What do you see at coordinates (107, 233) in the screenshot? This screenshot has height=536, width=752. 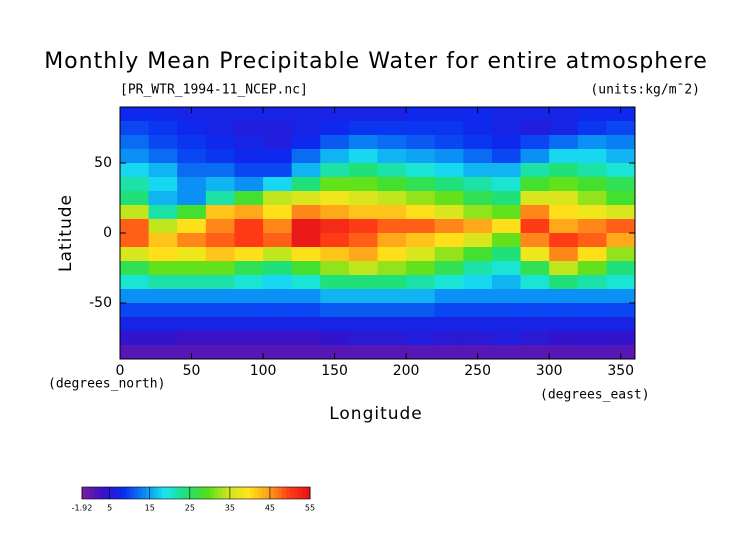 I see `y-tick-label: 0` at bounding box center [107, 233].